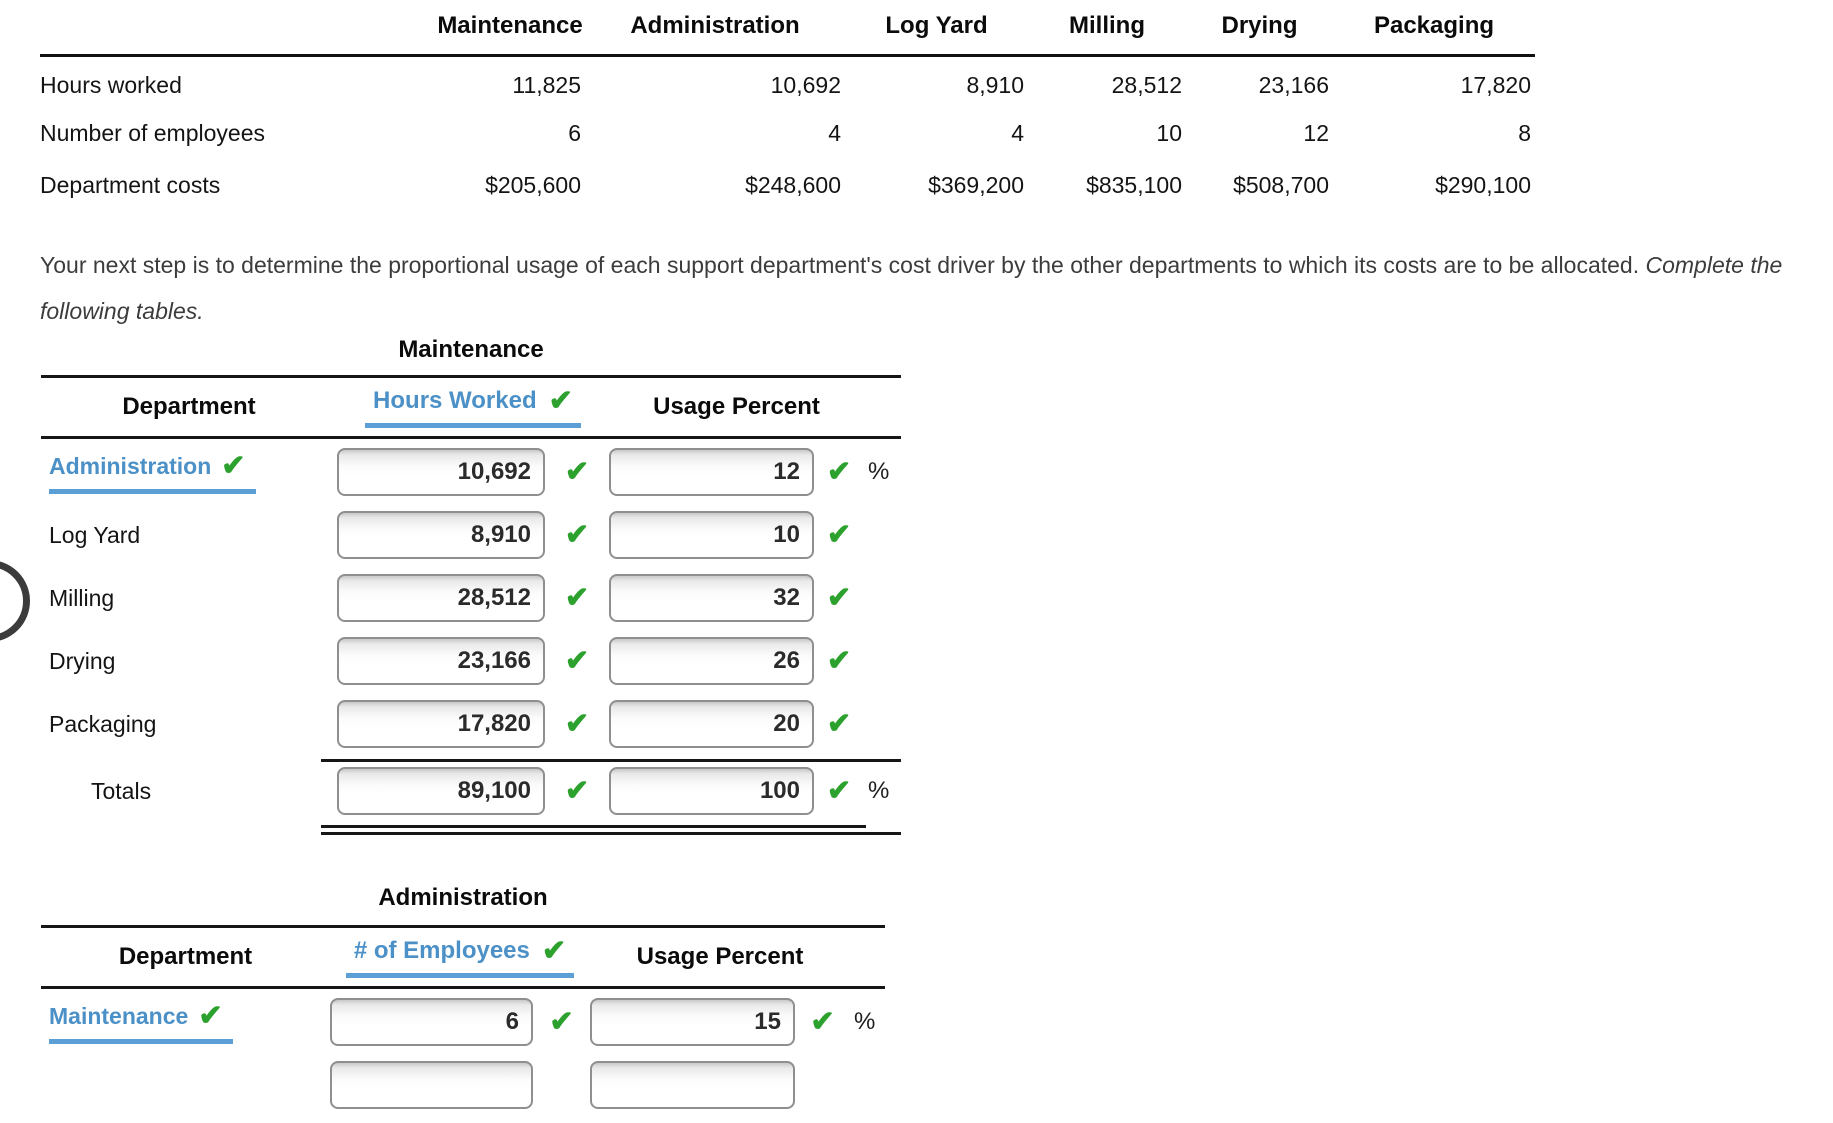 The width and height of the screenshot is (1833, 1123). I want to click on driver-dropdown-label: Hours Worked, so click(455, 400).